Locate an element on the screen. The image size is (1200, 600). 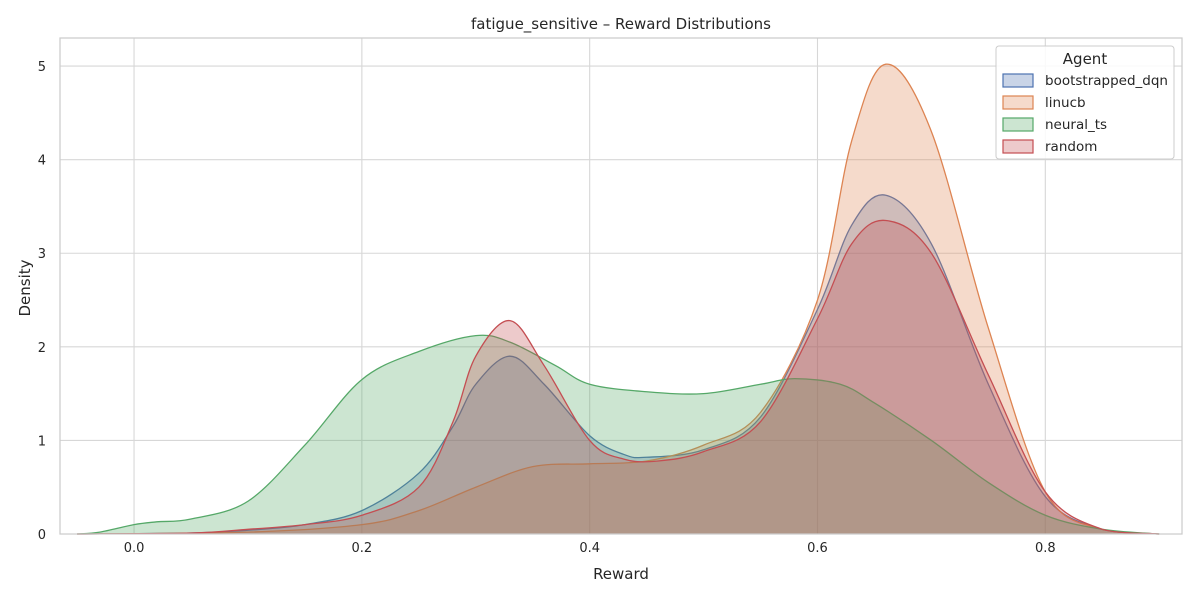
legend-label-neural_ts: neural_ts is located at coordinates (1076, 125).